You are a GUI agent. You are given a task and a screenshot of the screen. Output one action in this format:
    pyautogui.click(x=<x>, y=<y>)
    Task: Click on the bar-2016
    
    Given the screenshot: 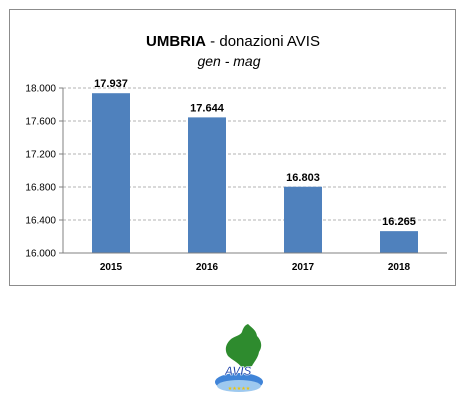 What is the action you would take?
    pyautogui.click(x=207, y=185)
    